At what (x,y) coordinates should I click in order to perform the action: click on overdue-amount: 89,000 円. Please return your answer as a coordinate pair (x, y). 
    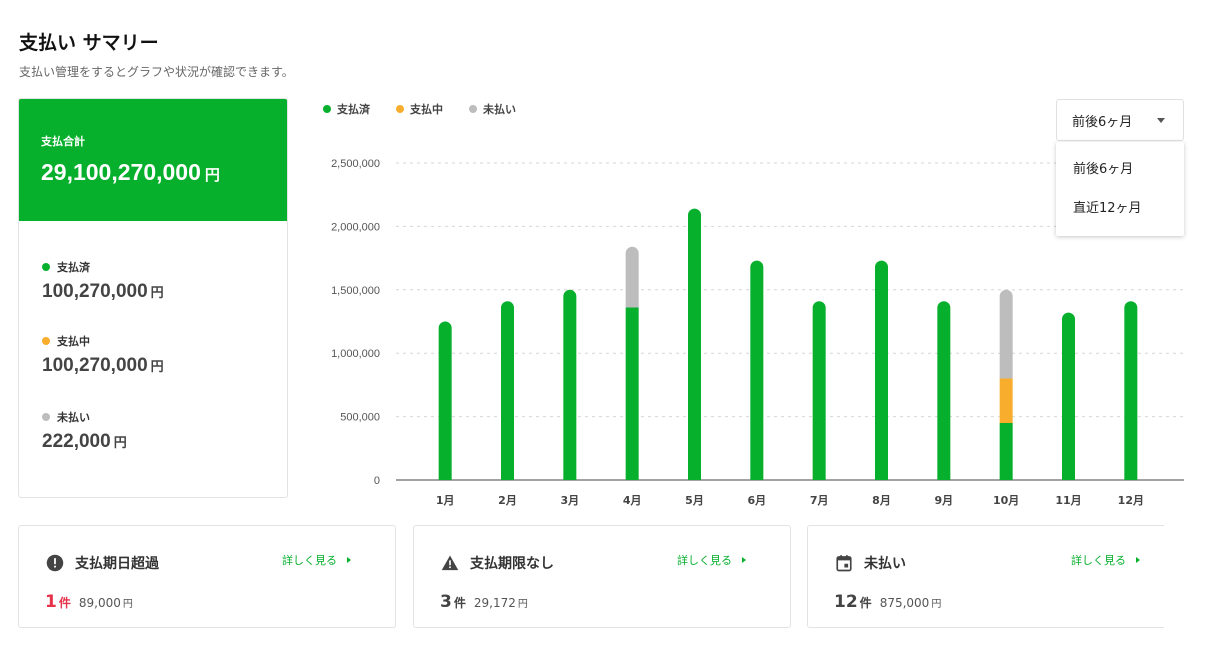
    Looking at the image, I should click on (106, 602).